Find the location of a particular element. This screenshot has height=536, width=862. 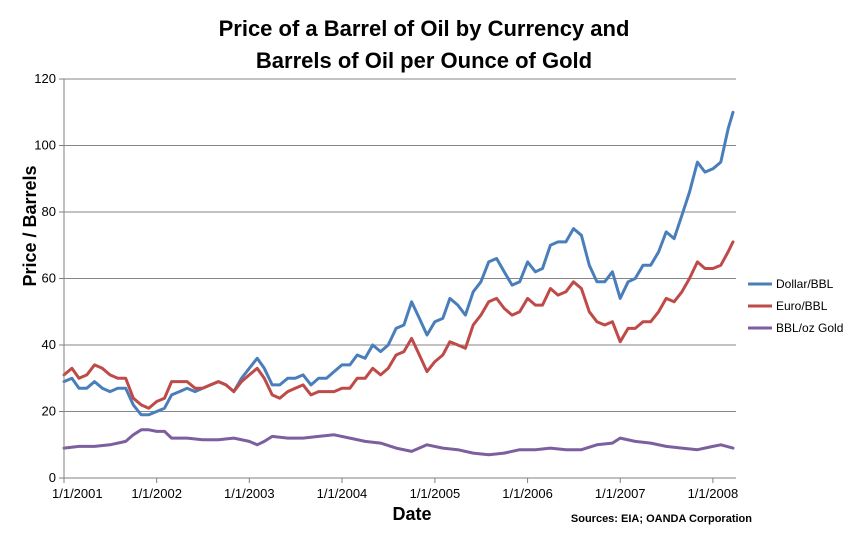

chart-title-line-1: Price of a Barrel of Oil by Currency and is located at coordinates (424, 28).